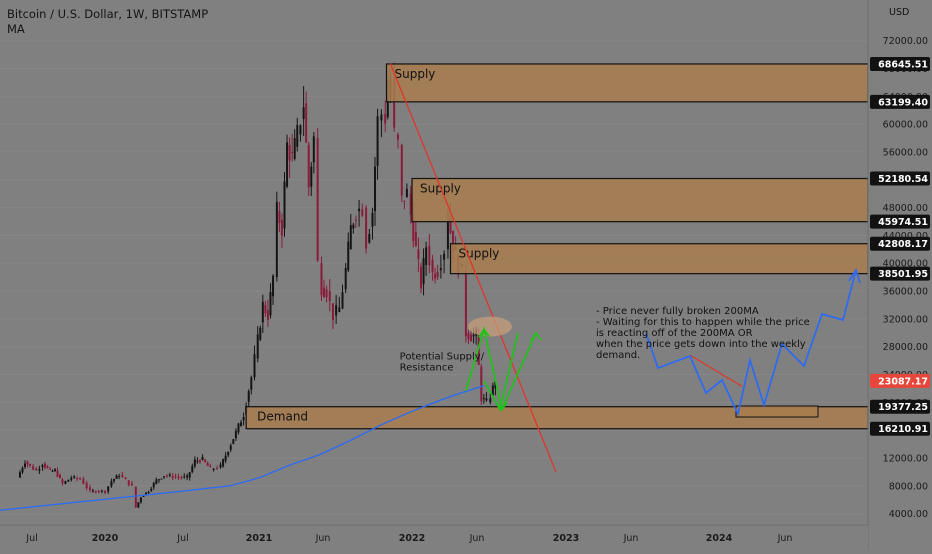  Describe the element at coordinates (105, 538) in the screenshot. I see `x-tick-label: 2020` at that location.